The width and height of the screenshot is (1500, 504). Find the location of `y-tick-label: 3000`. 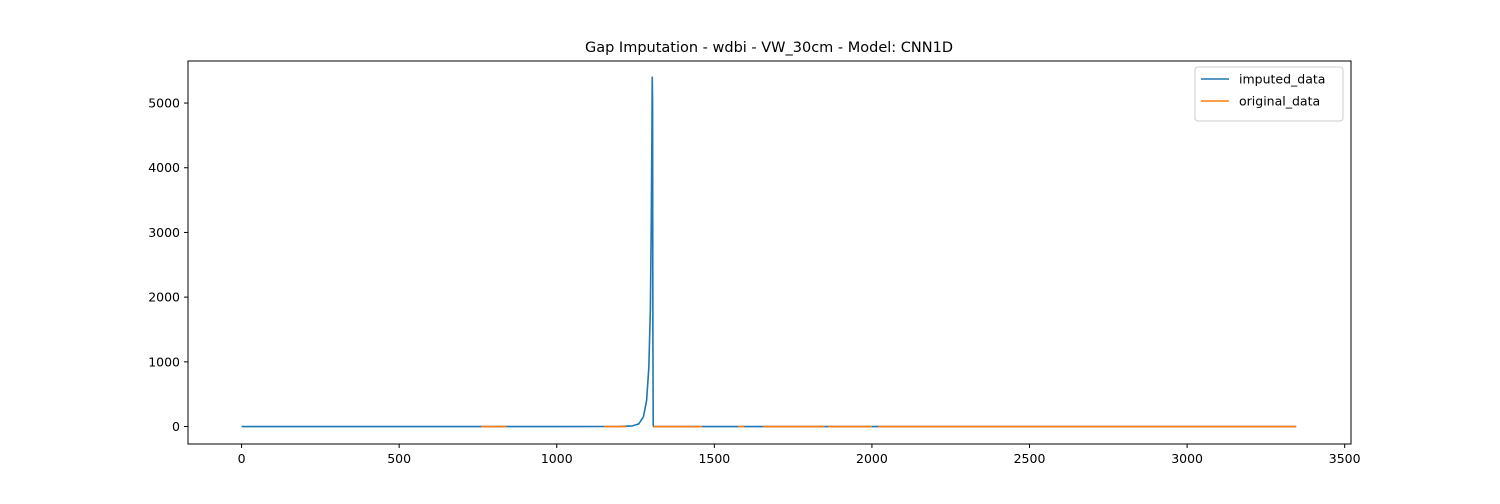

y-tick-label: 3000 is located at coordinates (164, 232).